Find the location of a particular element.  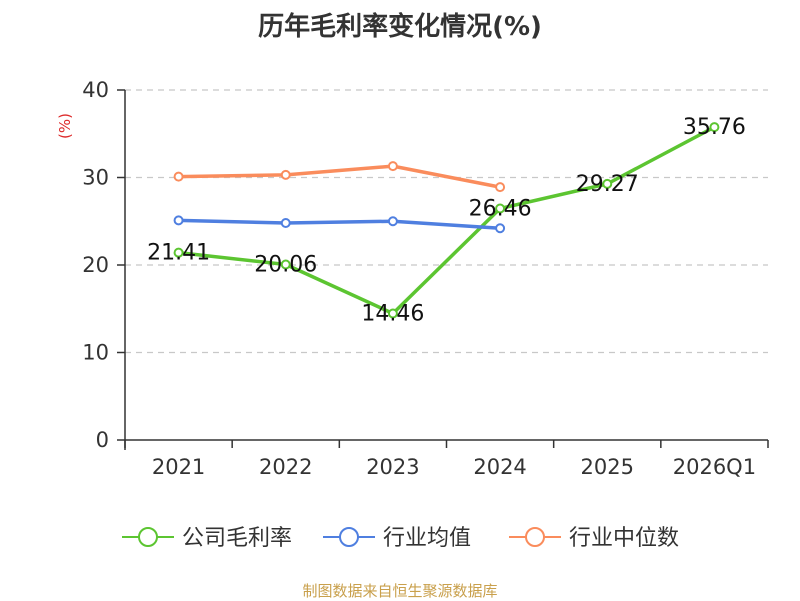

y-tick-label: 20 is located at coordinates (95, 265).